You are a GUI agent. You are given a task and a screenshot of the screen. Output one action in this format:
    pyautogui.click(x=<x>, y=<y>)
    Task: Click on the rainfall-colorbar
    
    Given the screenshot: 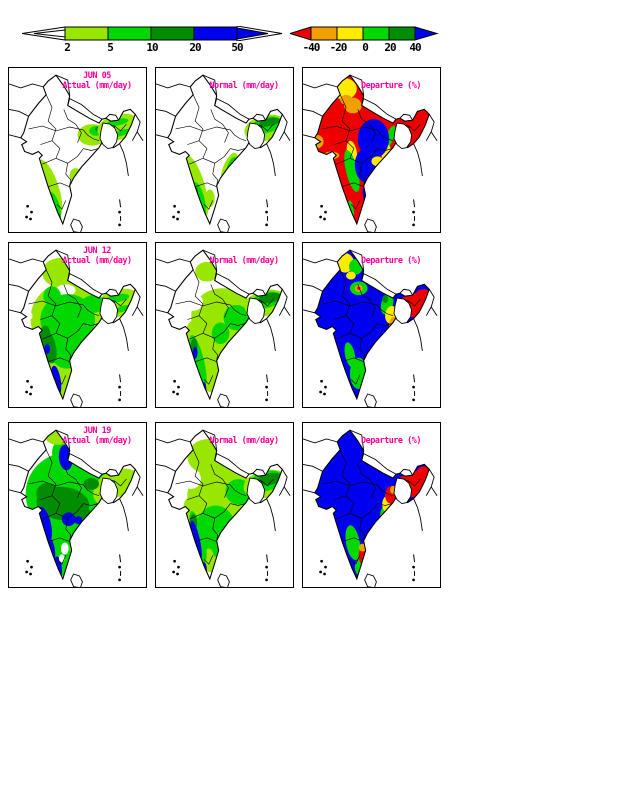 What is the action you would take?
    pyautogui.click(x=152, y=33)
    